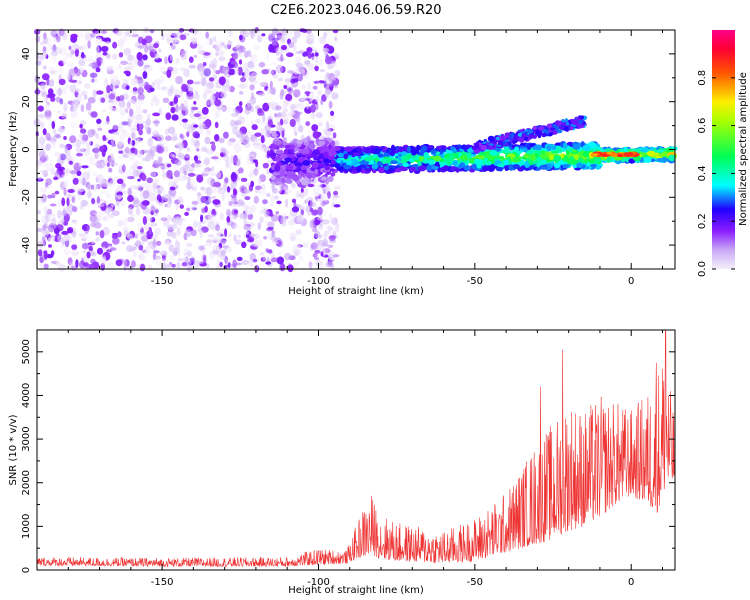  Describe the element at coordinates (716, 173) in the screenshot. I see `colorbar-ticks: 0.0 0.2 0.4 0.6 0.8` at that location.